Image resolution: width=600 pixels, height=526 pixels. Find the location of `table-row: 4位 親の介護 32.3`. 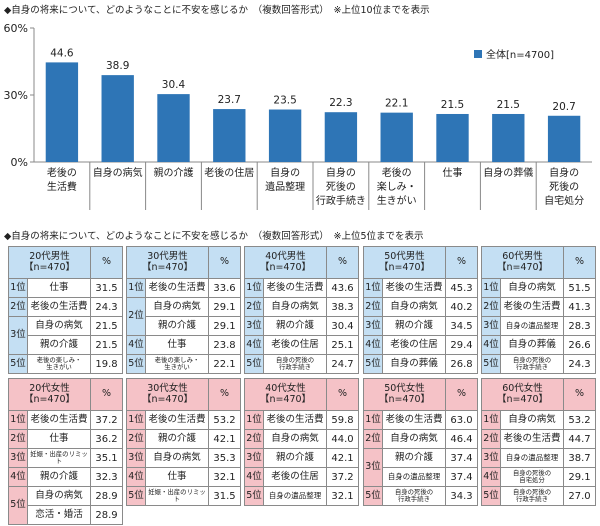

table-row: 4位 親の介護 32.3 is located at coordinates (65, 477).